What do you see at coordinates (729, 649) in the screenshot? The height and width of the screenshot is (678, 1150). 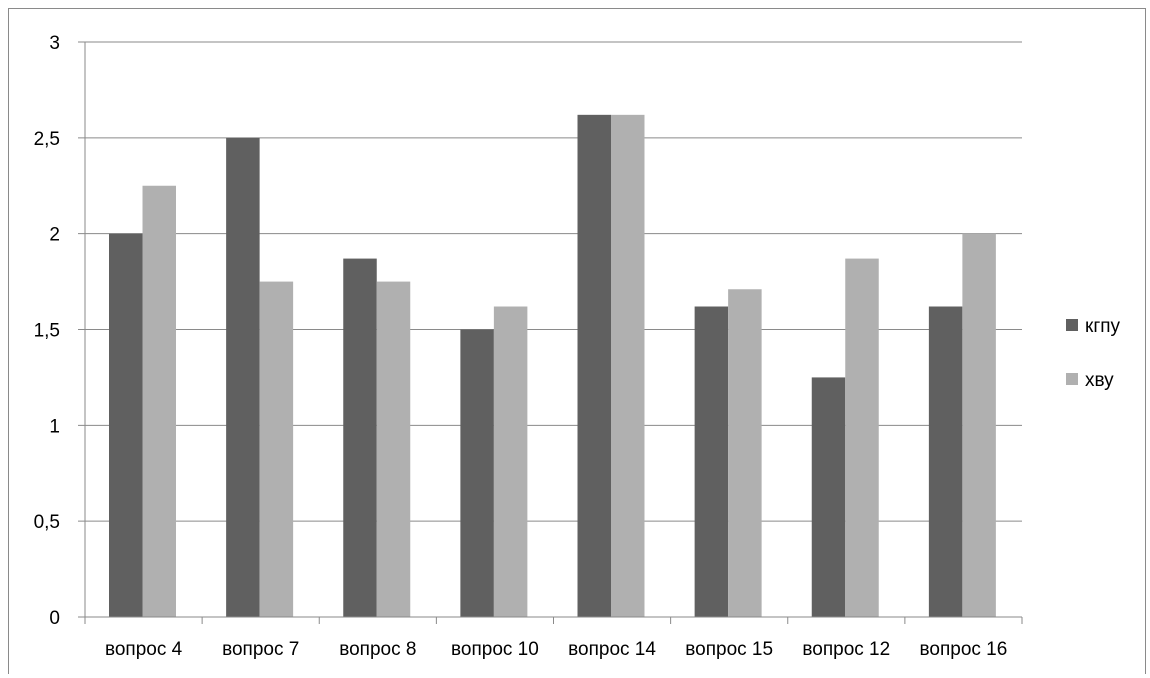 I see `x-tick-label: вопрос 15` at bounding box center [729, 649].